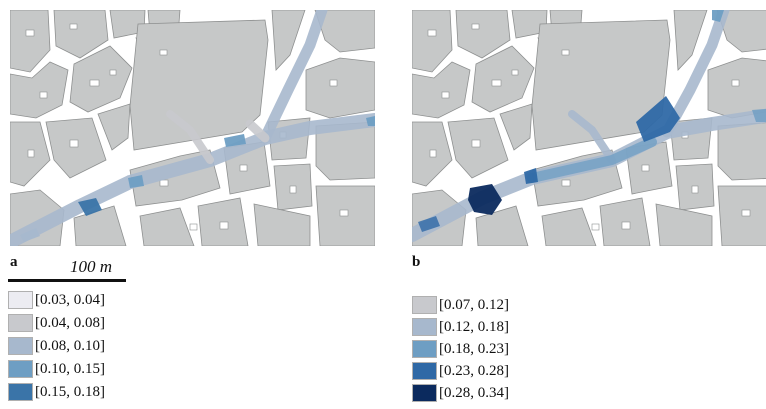 The image size is (766, 409). What do you see at coordinates (91, 266) in the screenshot?
I see `scale-bar-label: 100 m` at bounding box center [91, 266].